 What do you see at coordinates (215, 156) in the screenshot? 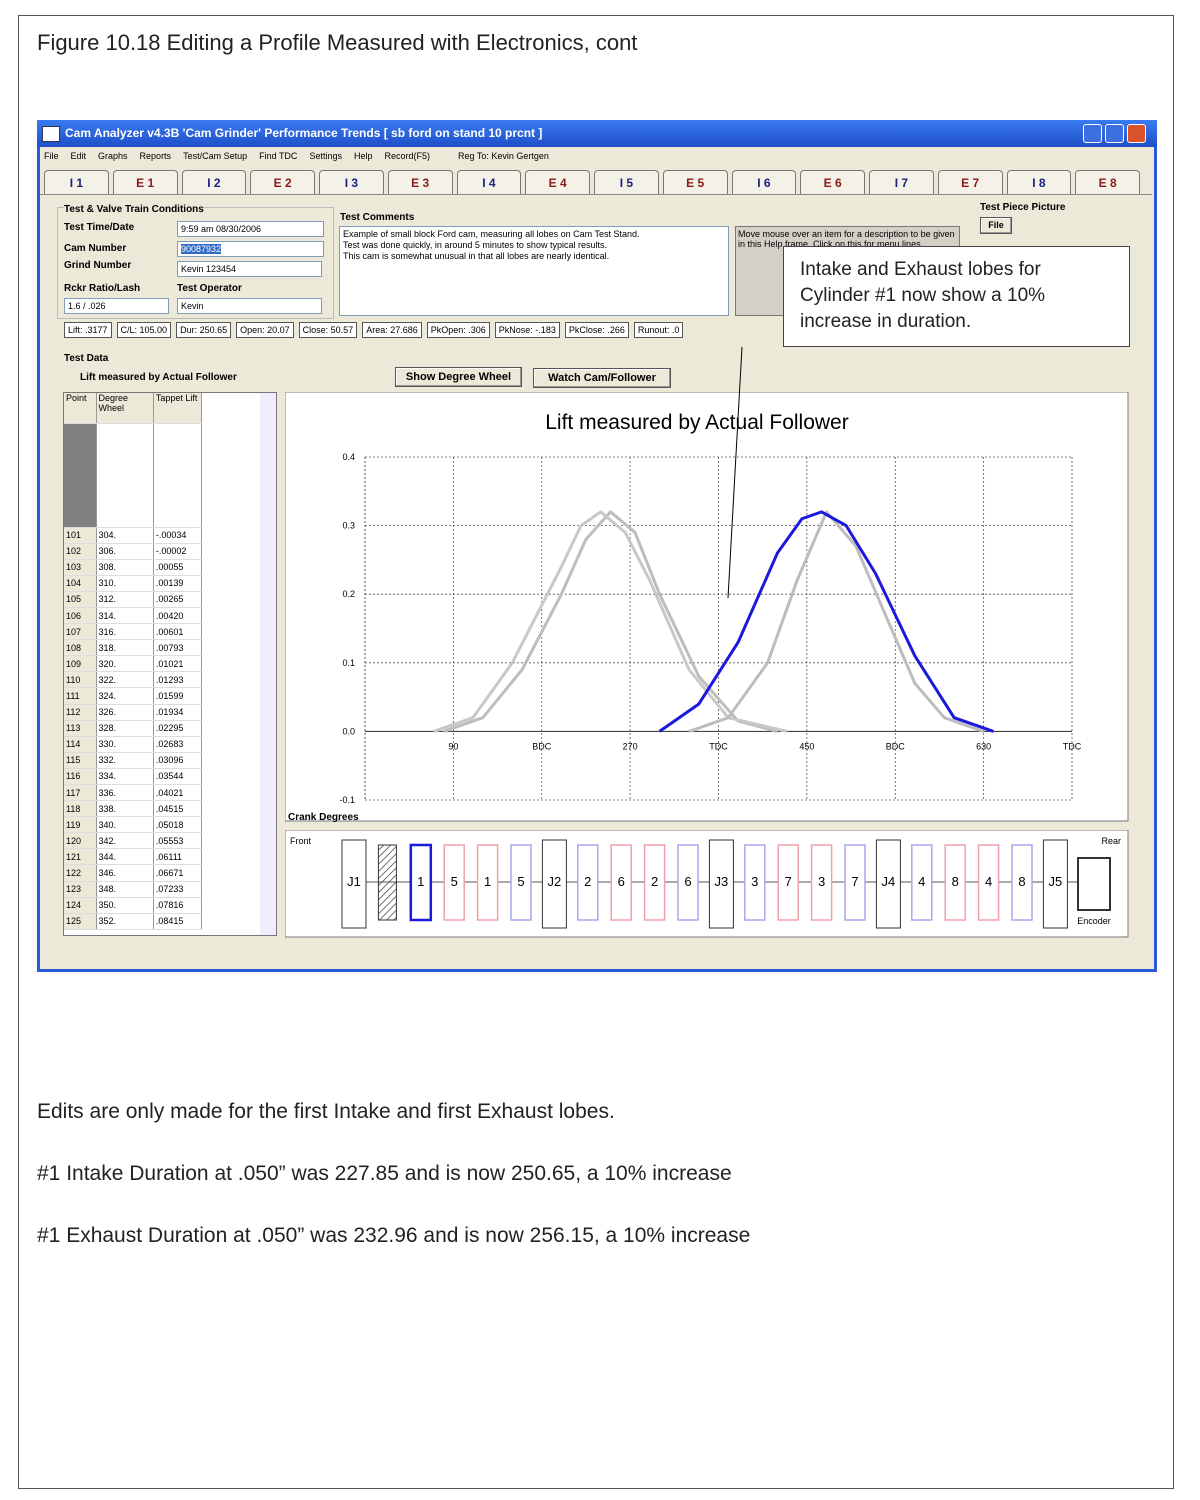
I see `menu-item: Test/Cam Setup` at bounding box center [215, 156].